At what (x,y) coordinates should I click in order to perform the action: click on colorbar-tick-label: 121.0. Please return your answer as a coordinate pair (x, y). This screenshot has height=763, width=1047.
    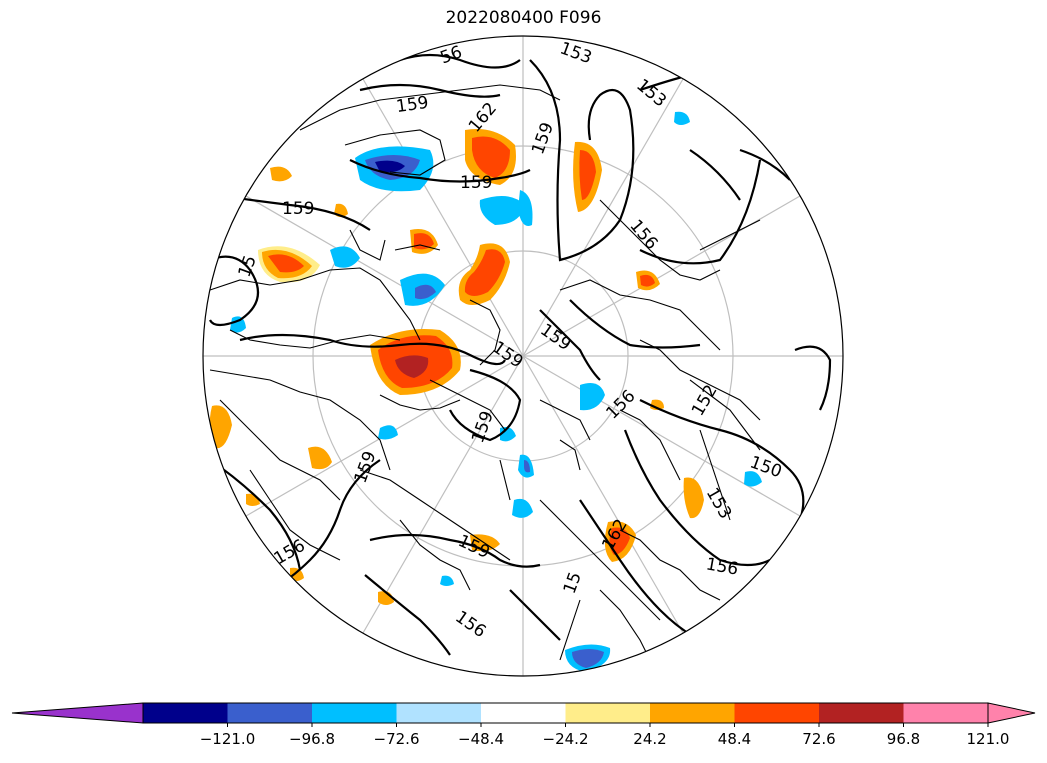
    Looking at the image, I should click on (988, 739).